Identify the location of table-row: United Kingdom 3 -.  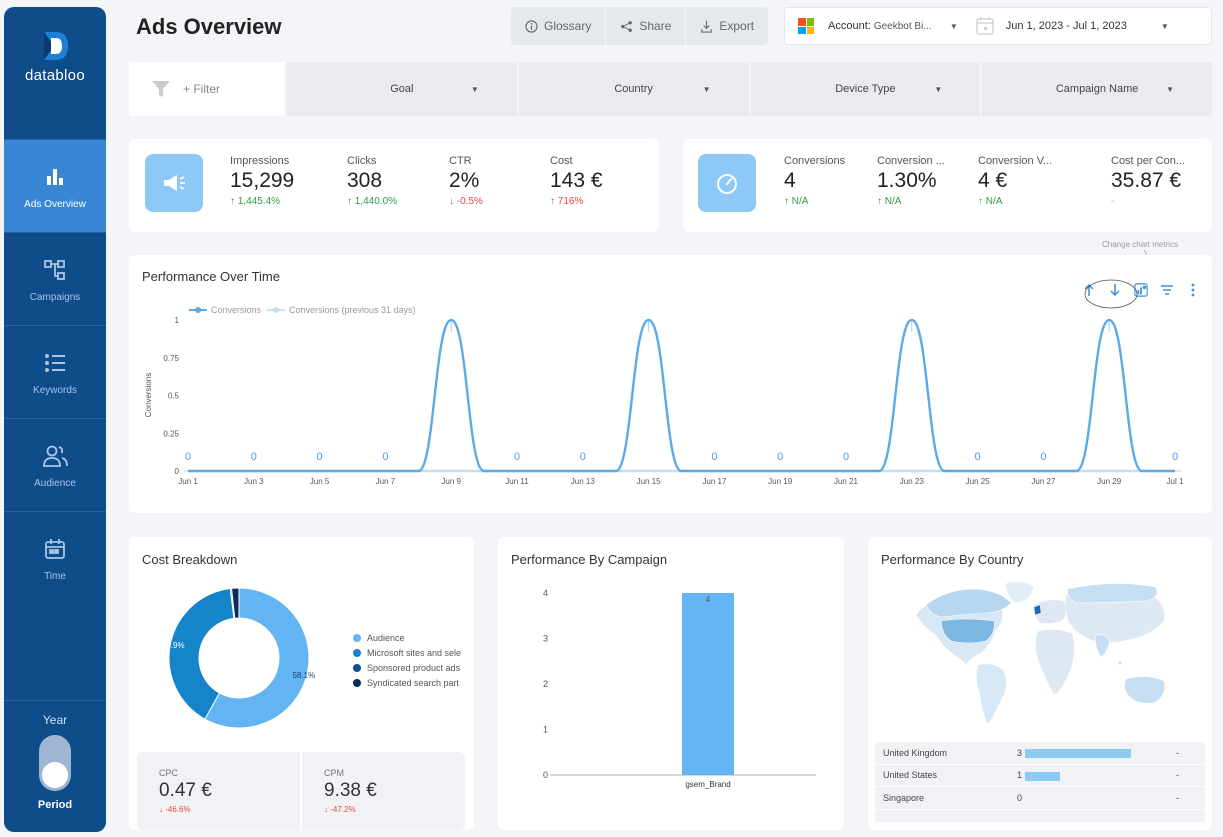
(1040, 753).